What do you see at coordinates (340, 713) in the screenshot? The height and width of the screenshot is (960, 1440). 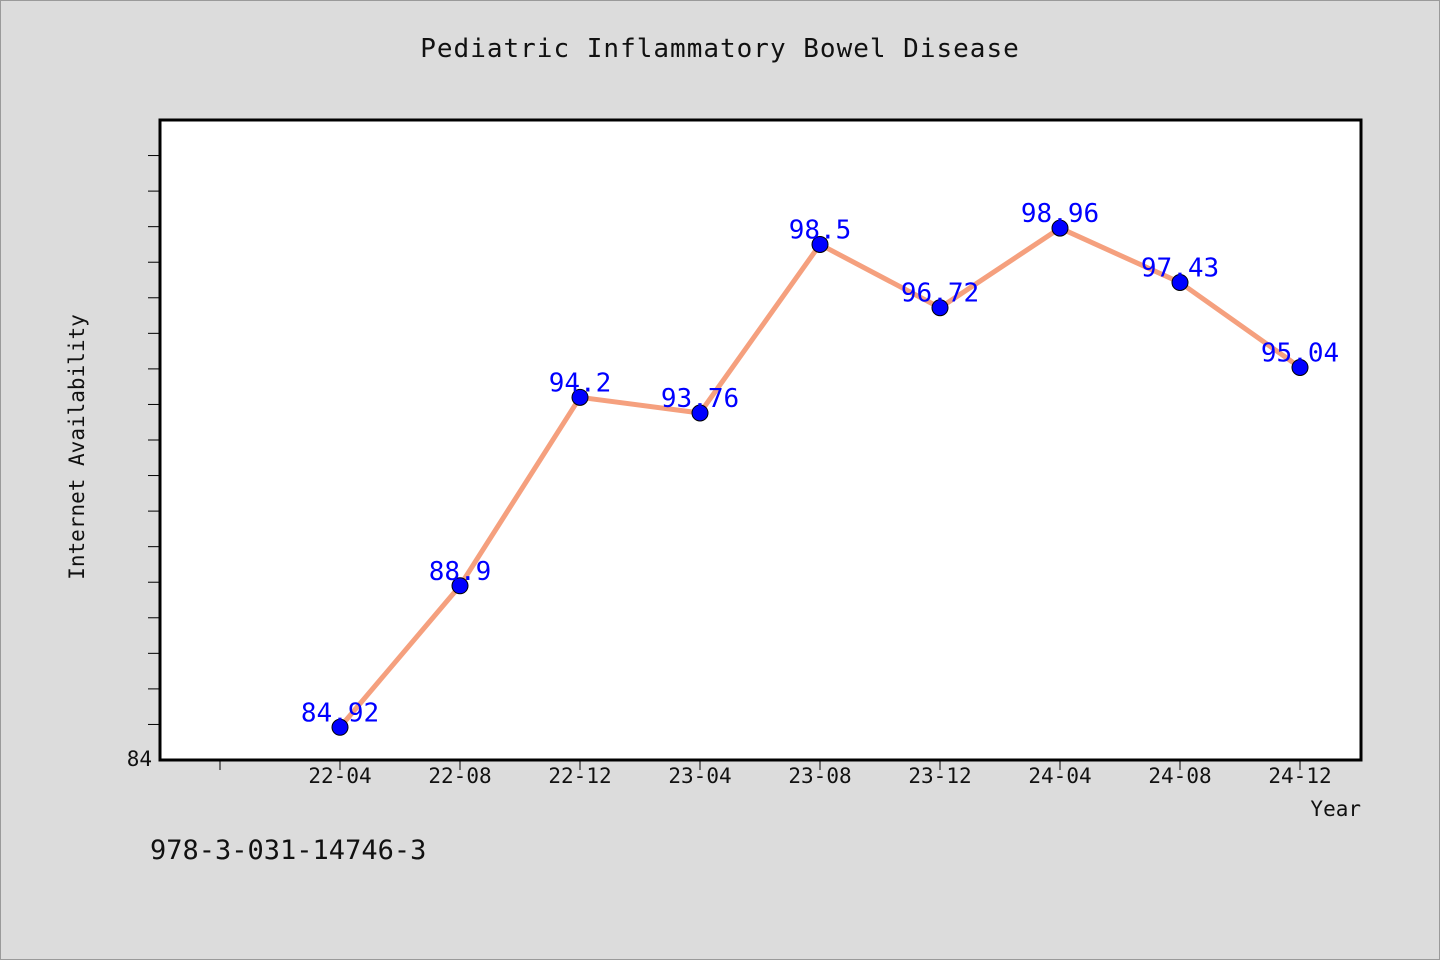 I see `data-label: 84.92` at bounding box center [340, 713].